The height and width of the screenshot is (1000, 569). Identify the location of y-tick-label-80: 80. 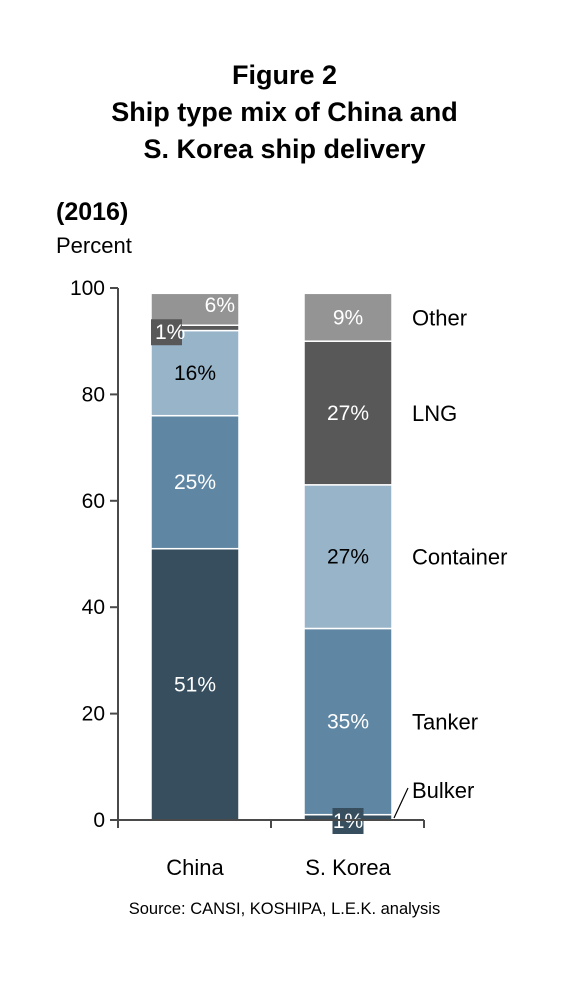
(93, 394).